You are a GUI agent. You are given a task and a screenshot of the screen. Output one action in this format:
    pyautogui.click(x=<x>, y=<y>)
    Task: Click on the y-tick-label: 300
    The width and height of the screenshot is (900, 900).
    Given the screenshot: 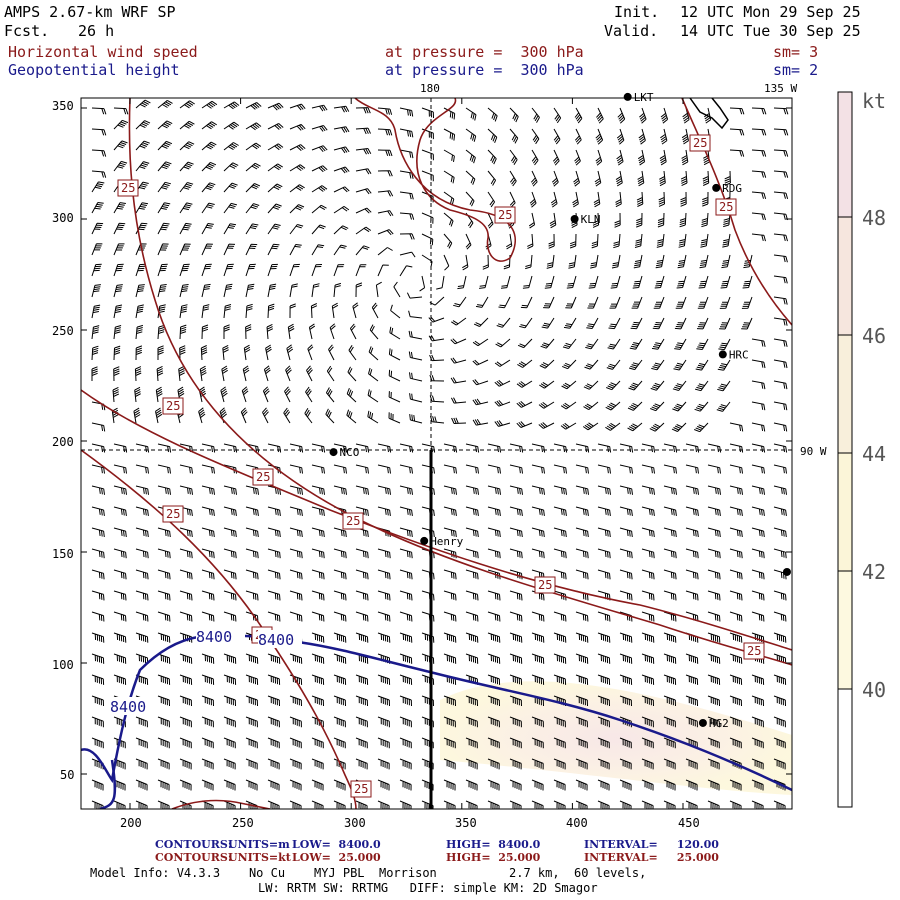 What is the action you would take?
    pyautogui.click(x=63, y=218)
    